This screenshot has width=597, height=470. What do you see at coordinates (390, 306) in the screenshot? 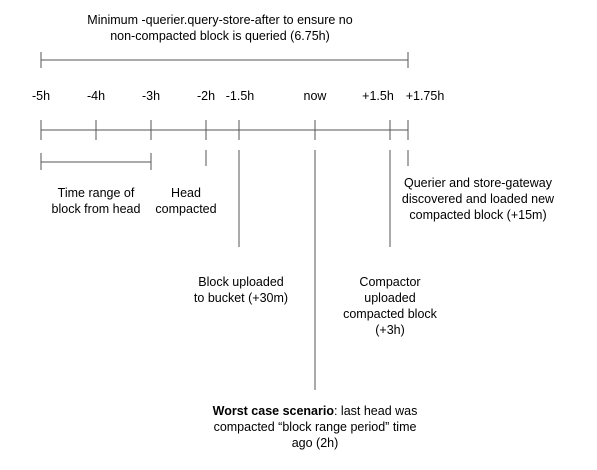
I see `compactor-annotation: Compactor uploaded compacted block (+3h)` at bounding box center [390, 306].